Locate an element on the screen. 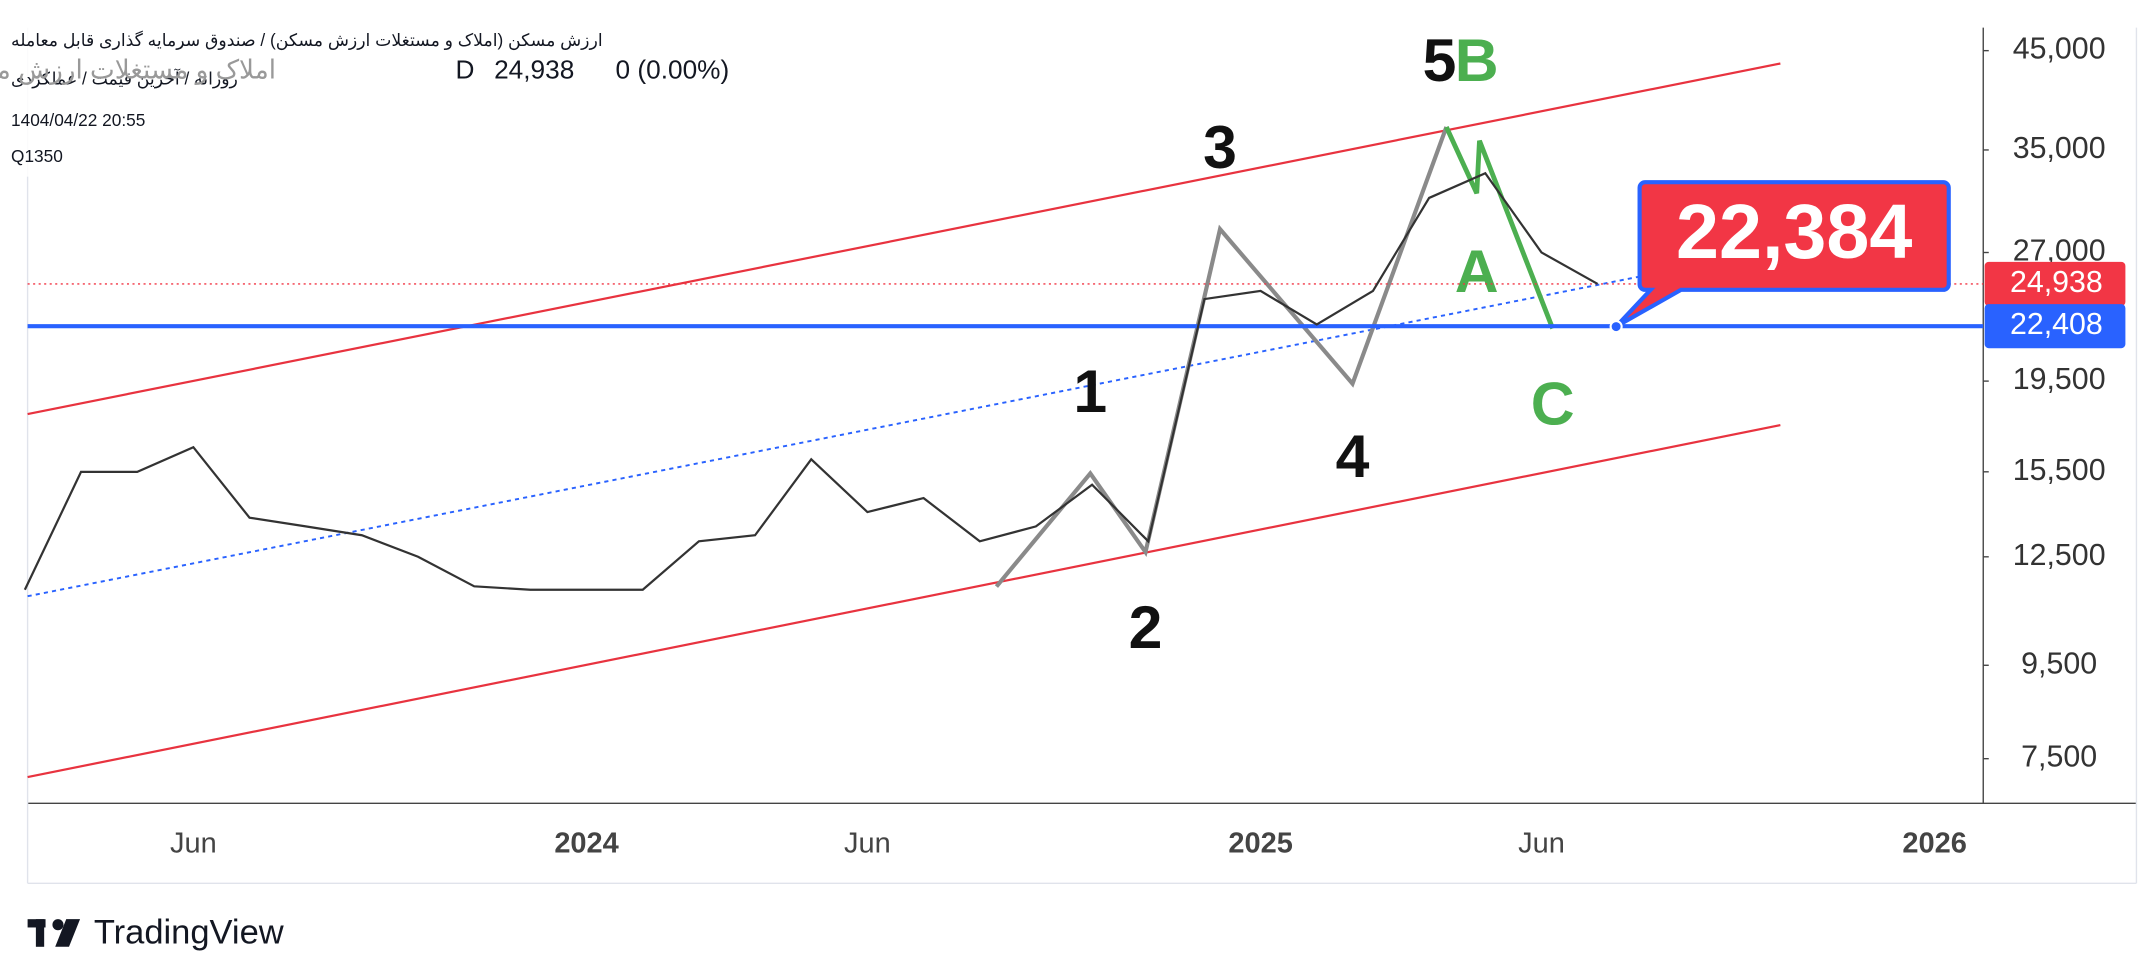  level-tag is located at coordinates (2055, 326).